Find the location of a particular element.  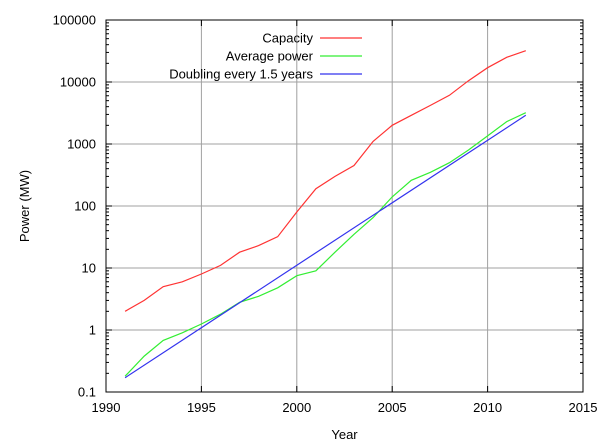

legend-label-2: Doubling every 1.5 years is located at coordinates (241, 74).